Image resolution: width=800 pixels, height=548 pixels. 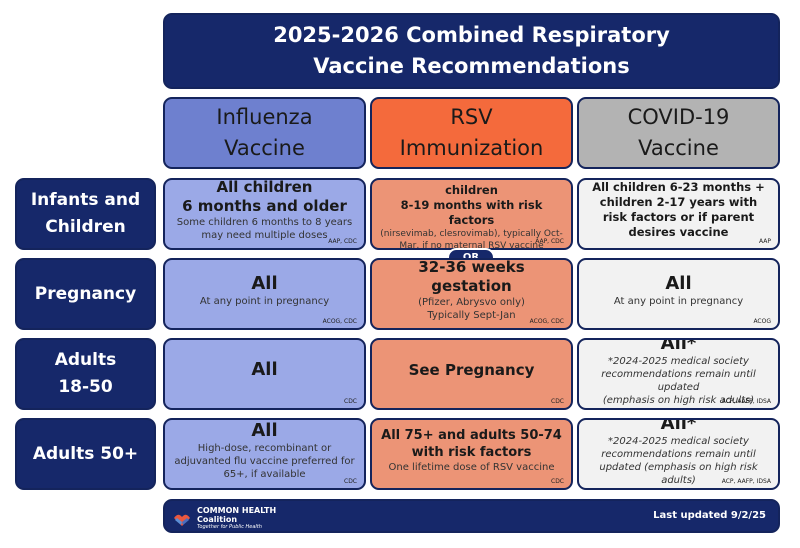 What do you see at coordinates (182, 519) in the screenshot?
I see `hands-heart-icon` at bounding box center [182, 519].